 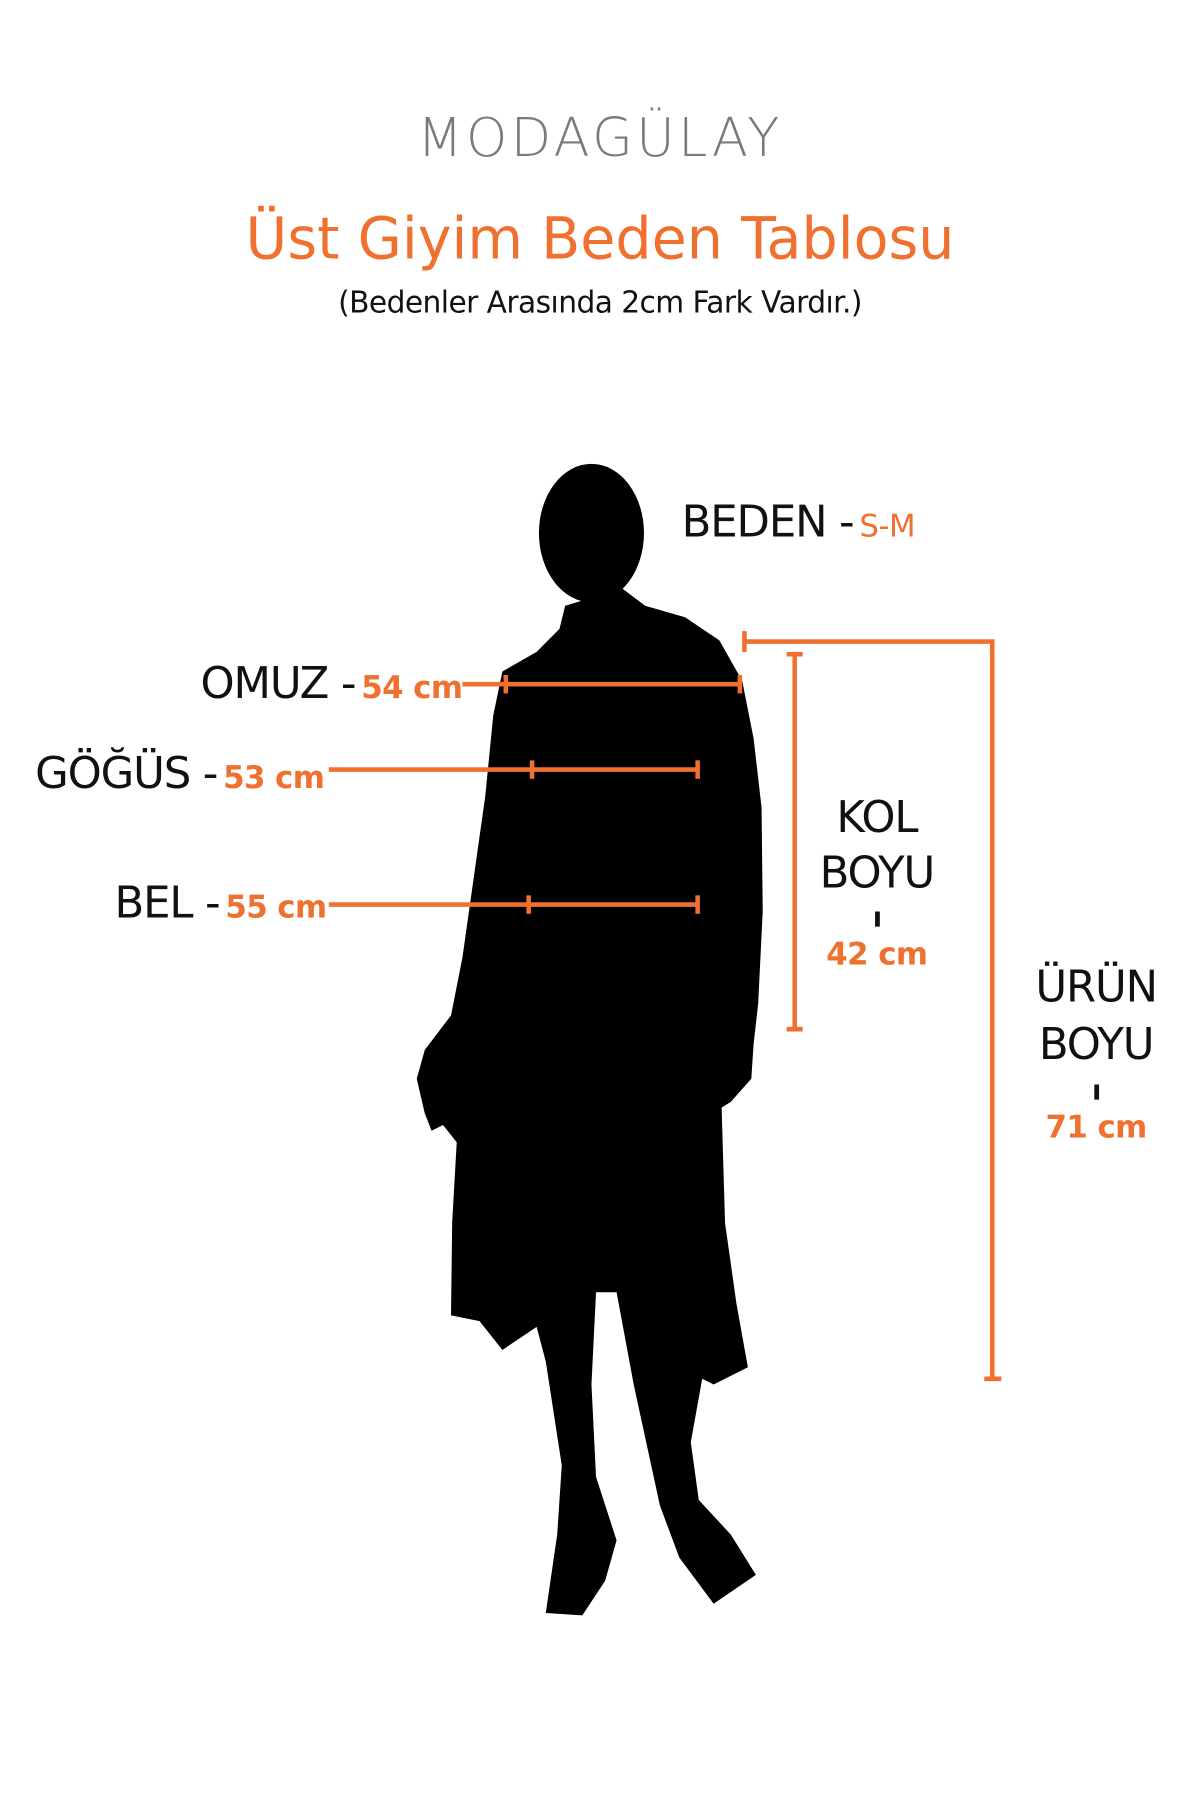 I want to click on chest-label: GÖĞÜS -, so click(x=126, y=773).